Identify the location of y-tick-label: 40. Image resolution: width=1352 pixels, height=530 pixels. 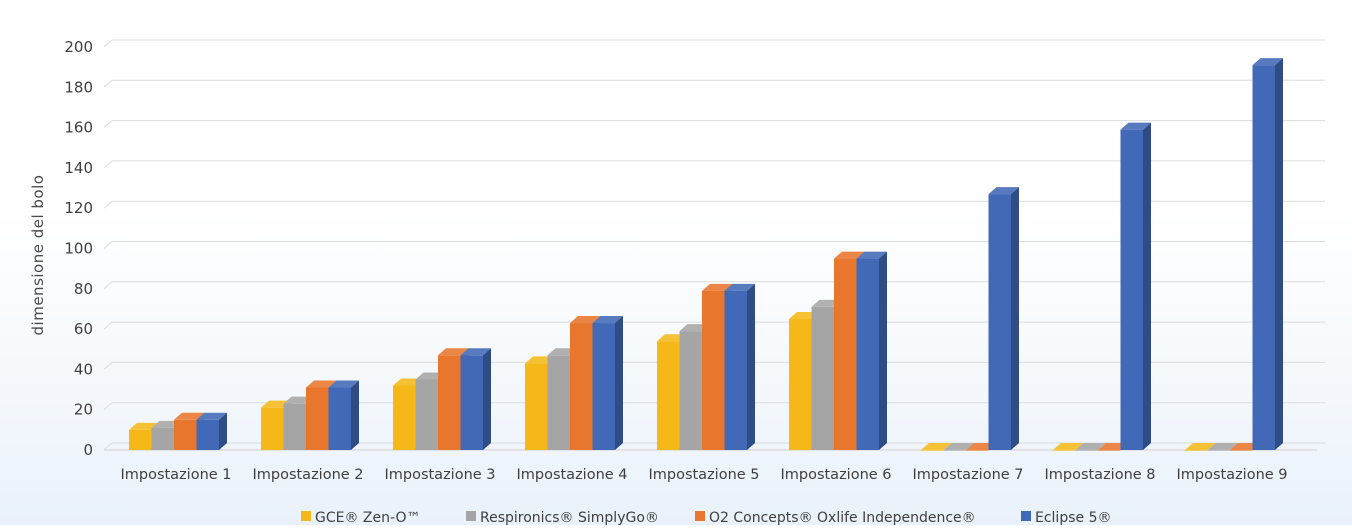
(83, 369).